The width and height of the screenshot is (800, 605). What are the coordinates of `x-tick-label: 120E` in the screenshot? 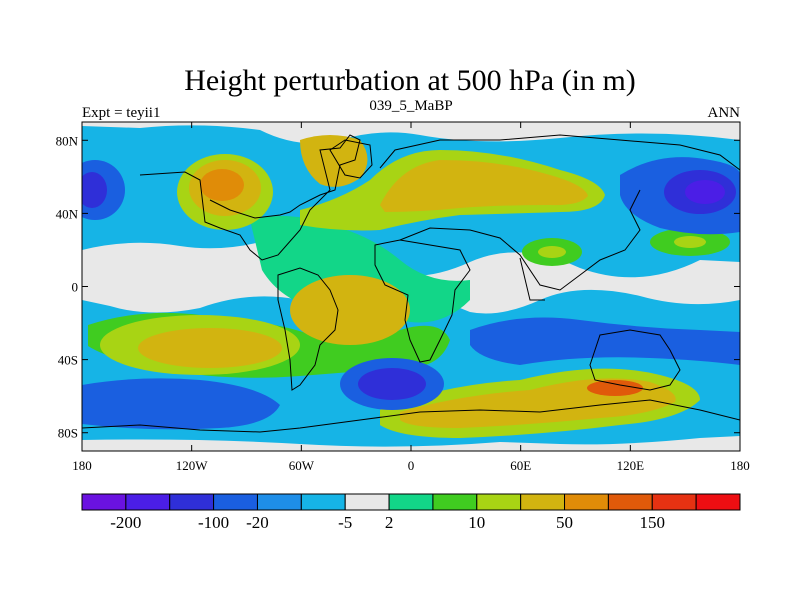 It's located at (631, 465).